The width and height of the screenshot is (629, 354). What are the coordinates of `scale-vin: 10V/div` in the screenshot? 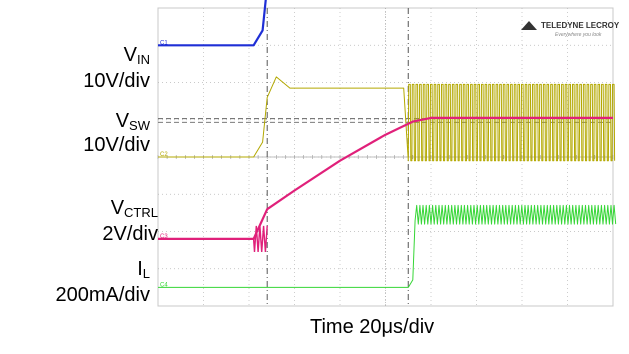 It's located at (116, 81).